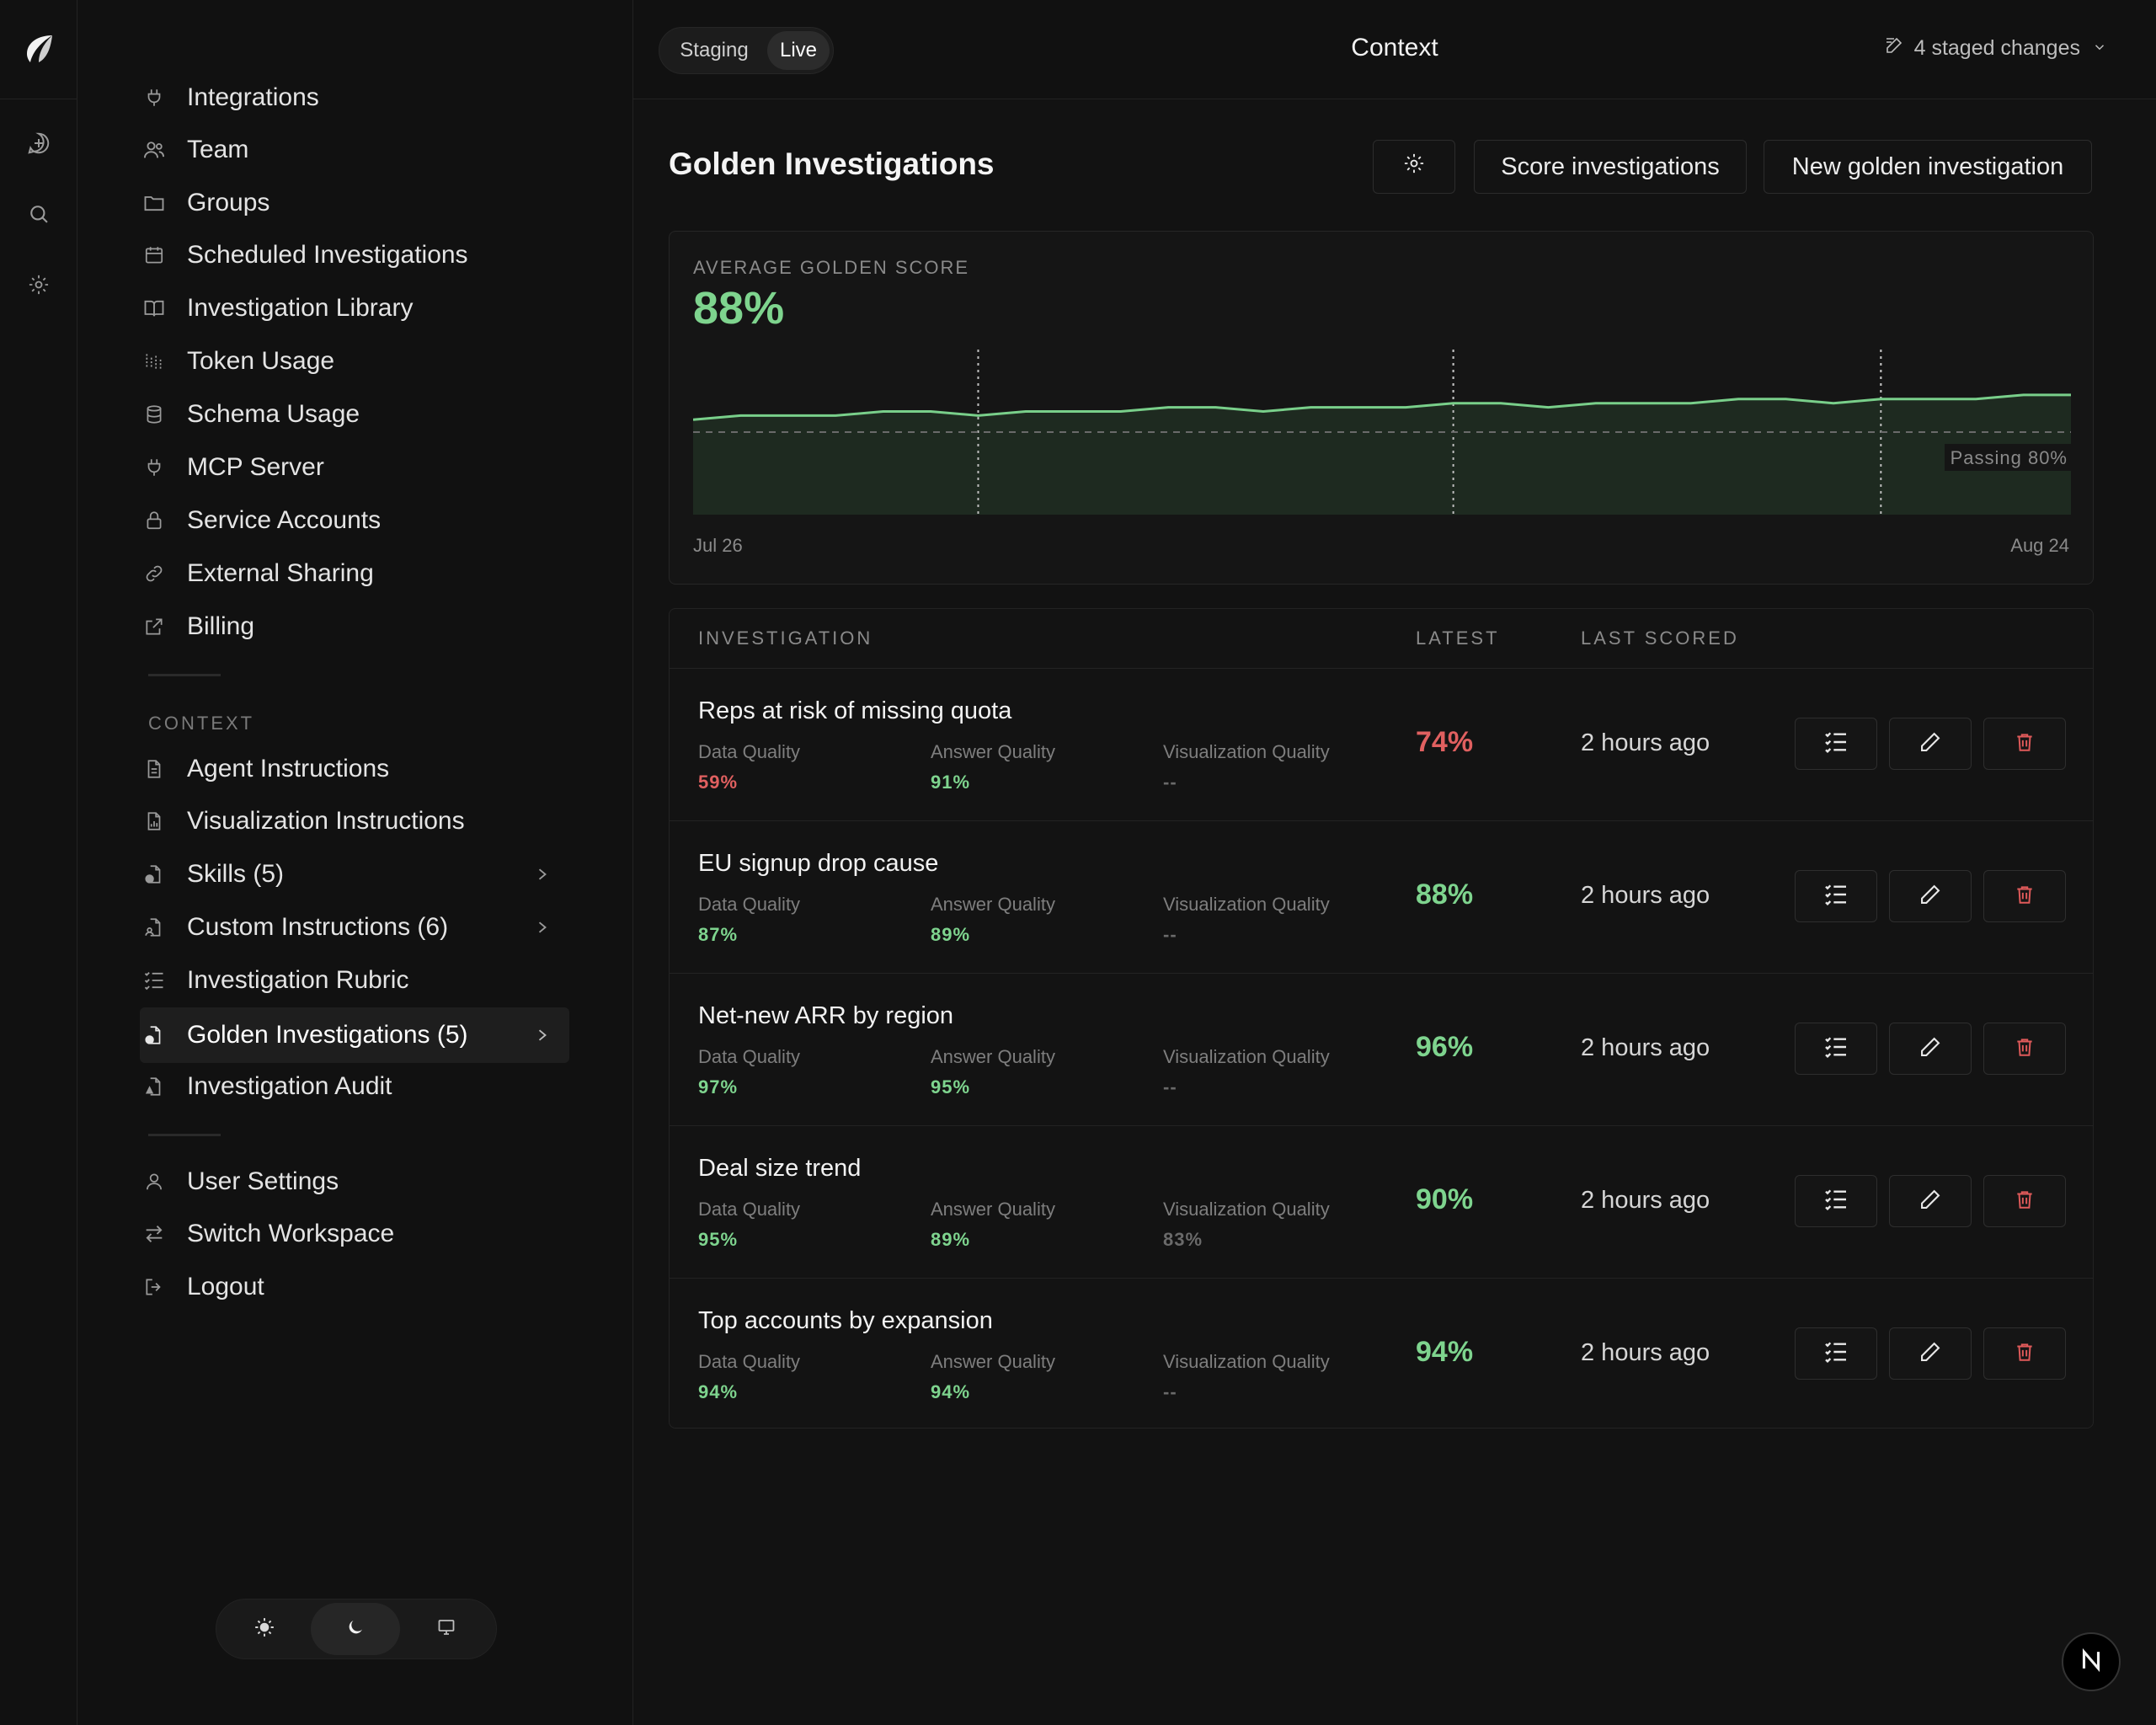  I want to click on pencil-icon, so click(1930, 1049).